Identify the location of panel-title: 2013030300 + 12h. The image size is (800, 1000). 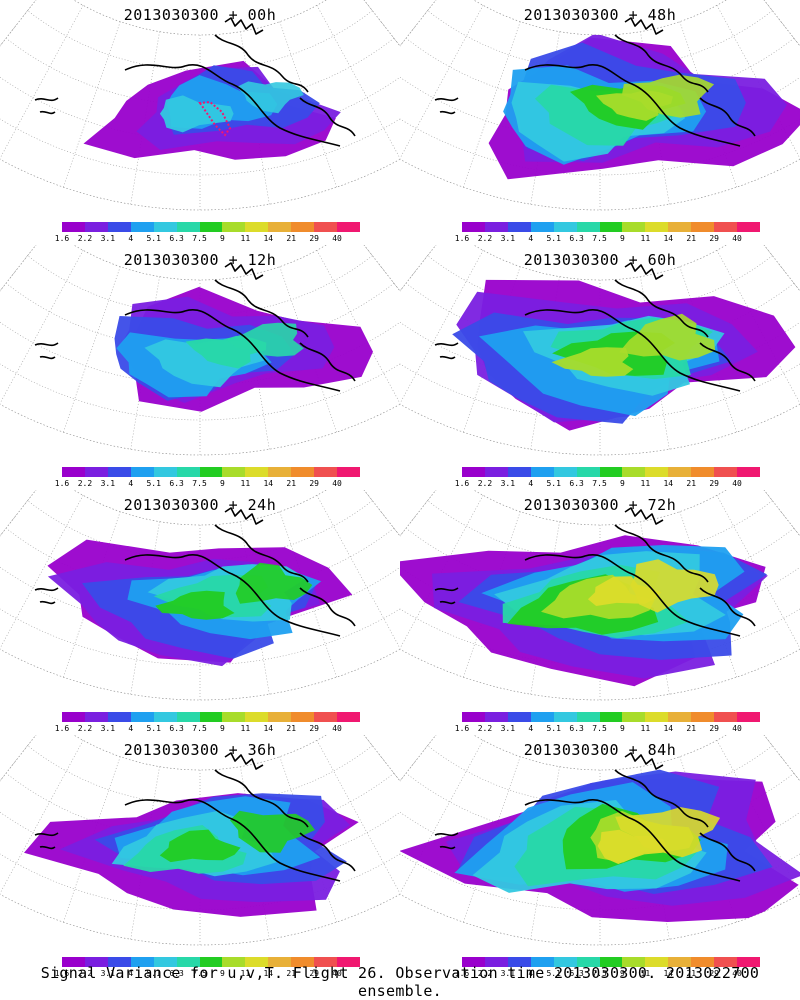
(200, 260).